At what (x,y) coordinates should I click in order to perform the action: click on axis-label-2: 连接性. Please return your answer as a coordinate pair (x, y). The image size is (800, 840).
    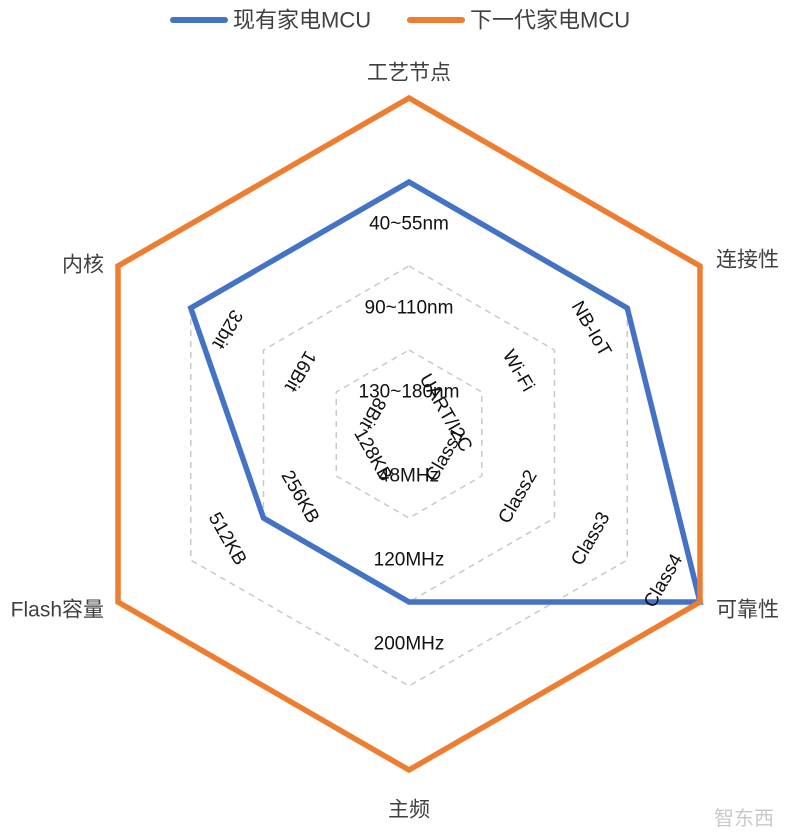
    Looking at the image, I should click on (747, 260).